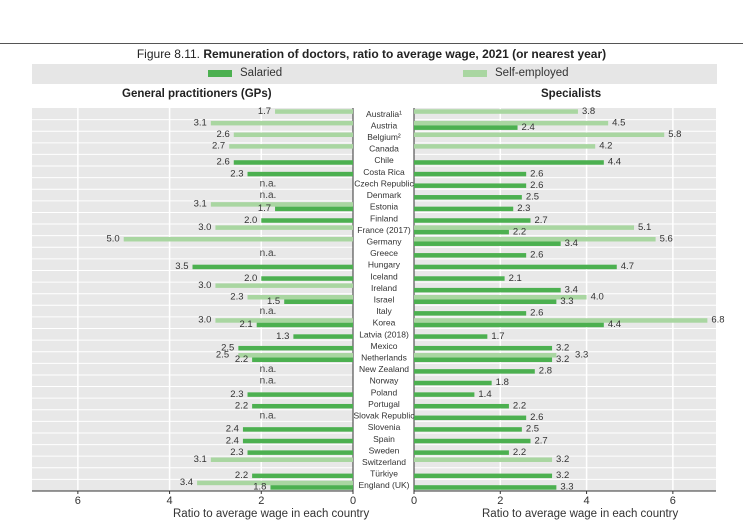  What do you see at coordinates (384, 125) in the screenshot?
I see `country-label: Austria` at bounding box center [384, 125].